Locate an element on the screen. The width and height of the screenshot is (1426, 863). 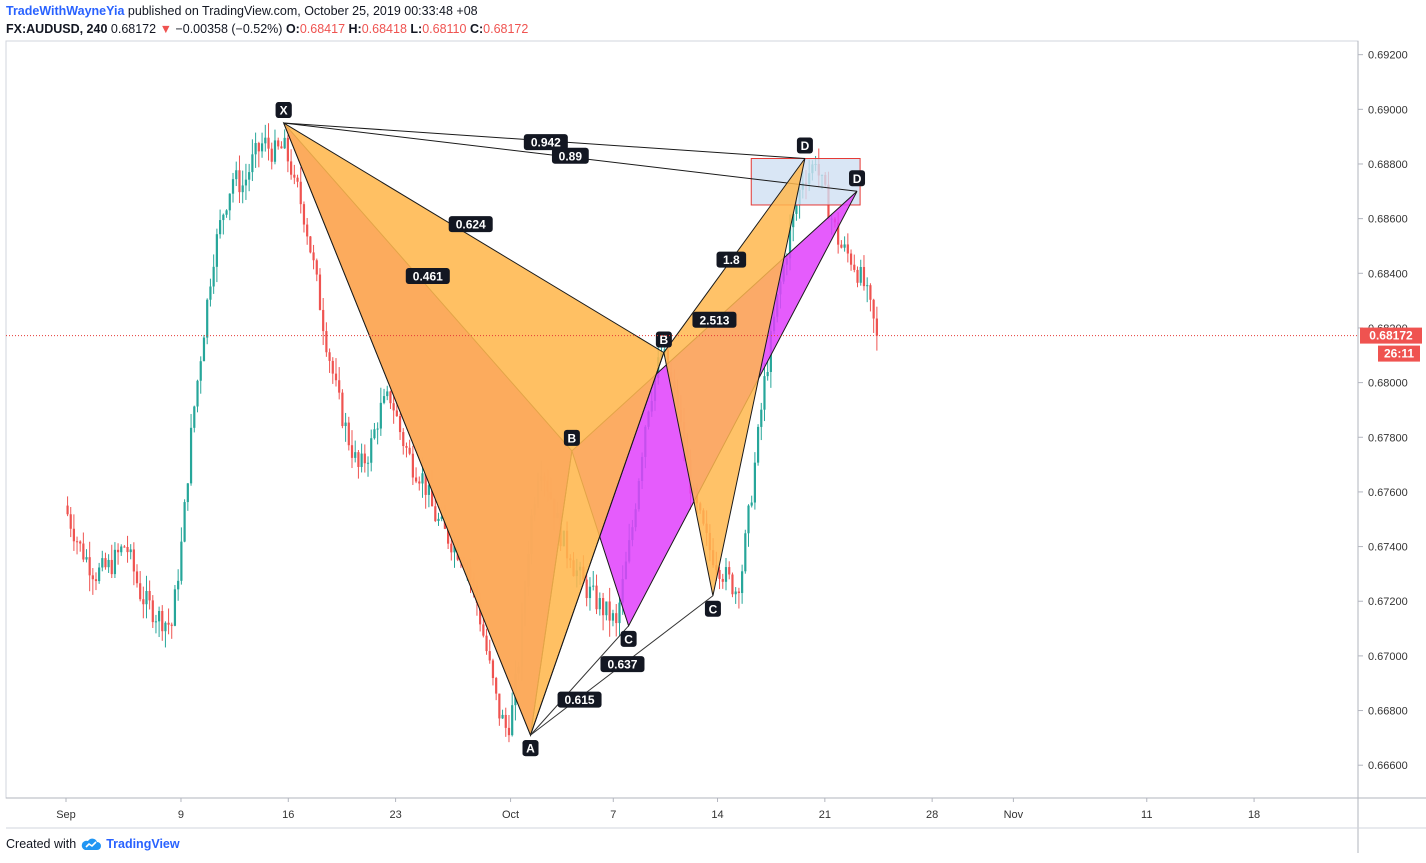
tradingview-brand: TradingView is located at coordinates (143, 844).